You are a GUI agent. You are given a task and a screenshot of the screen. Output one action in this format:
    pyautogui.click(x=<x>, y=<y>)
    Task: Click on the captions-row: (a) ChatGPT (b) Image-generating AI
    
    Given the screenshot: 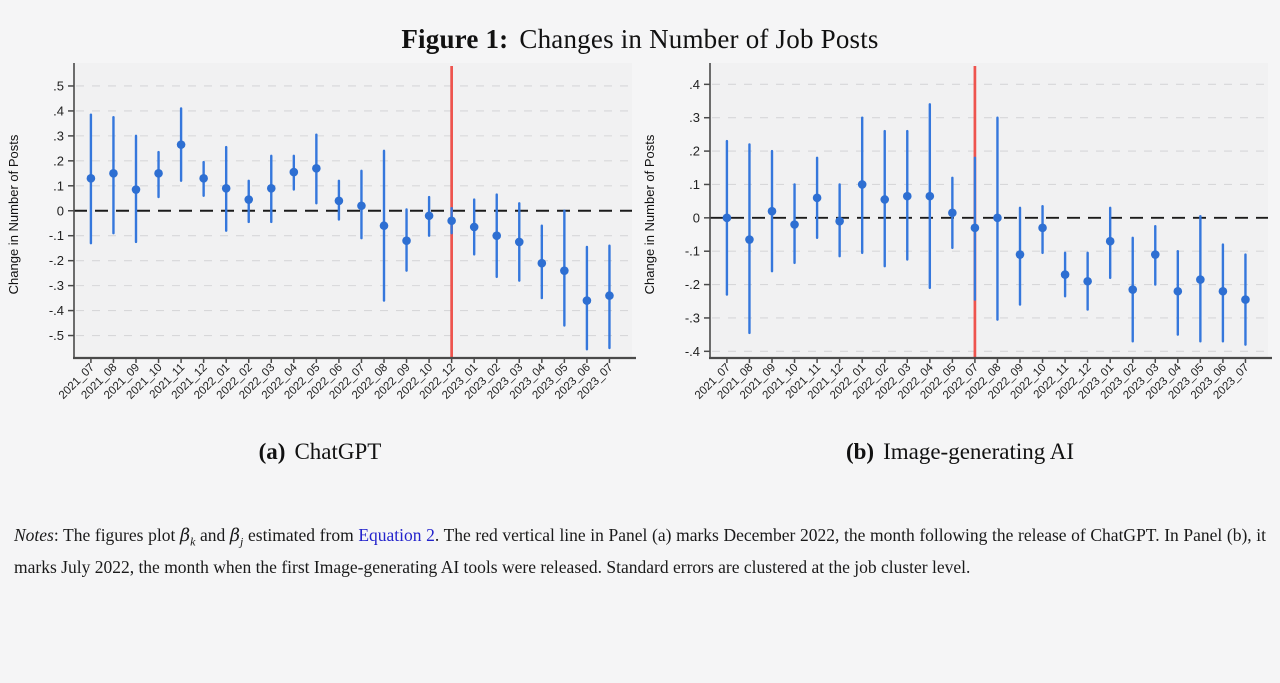 What is the action you would take?
    pyautogui.click(x=640, y=452)
    